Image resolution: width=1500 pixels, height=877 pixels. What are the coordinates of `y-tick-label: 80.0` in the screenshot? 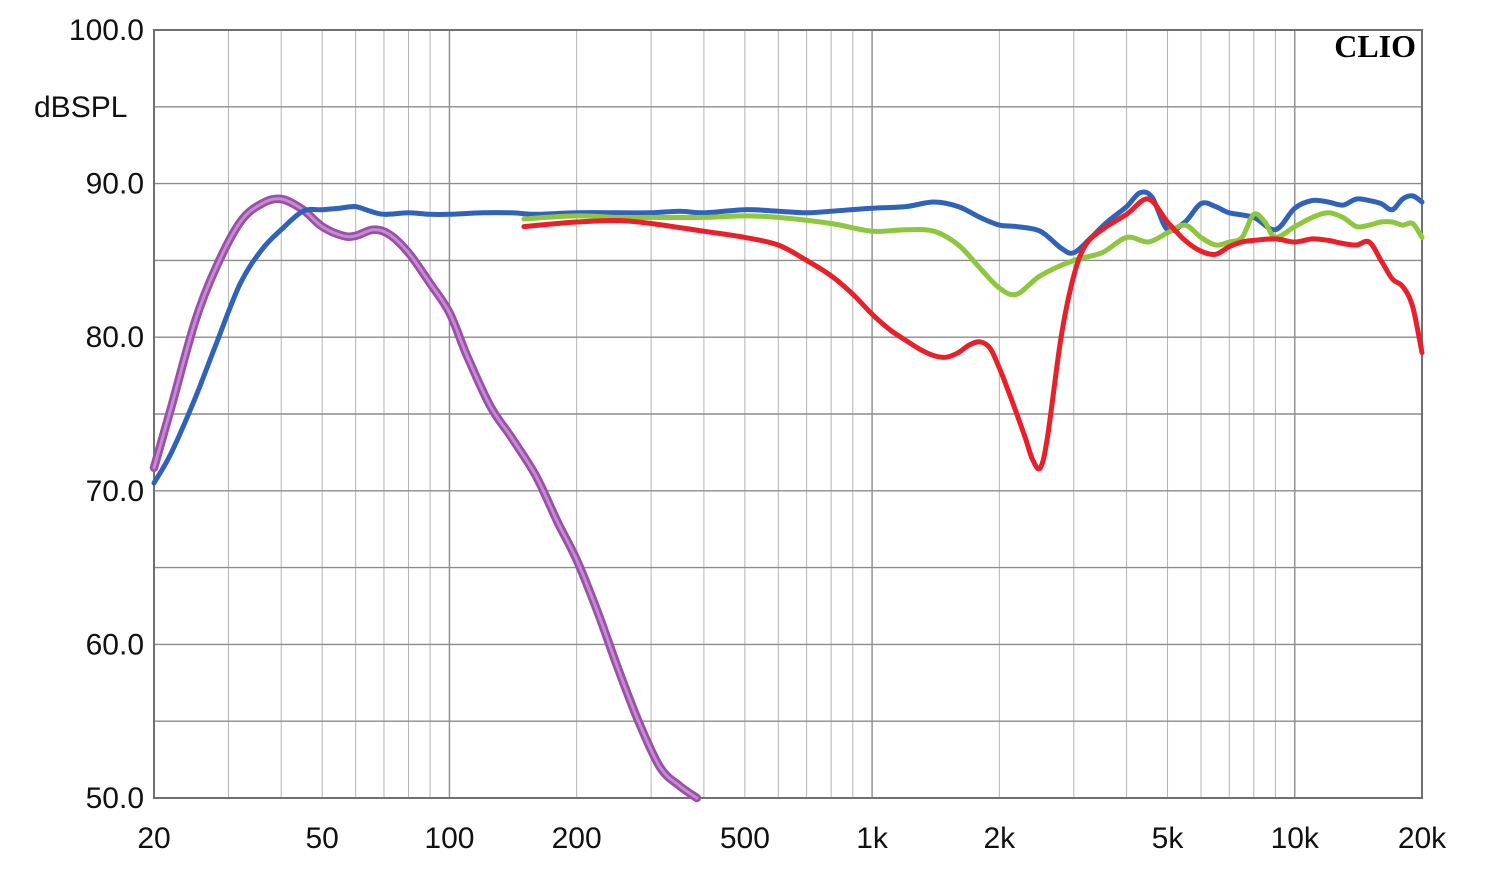 It's located at (115, 337).